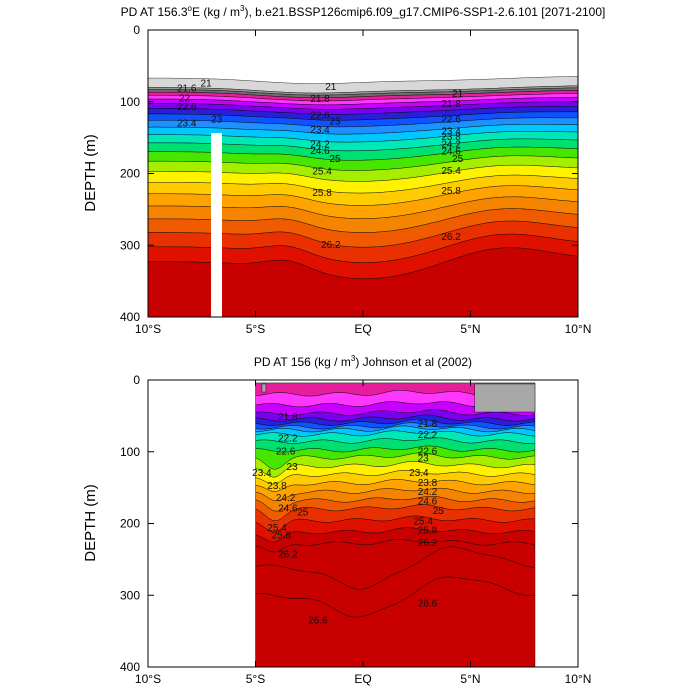 This screenshot has width=700, height=700. I want to click on panel1-ylabel: DEPTH (m), so click(90, 173).